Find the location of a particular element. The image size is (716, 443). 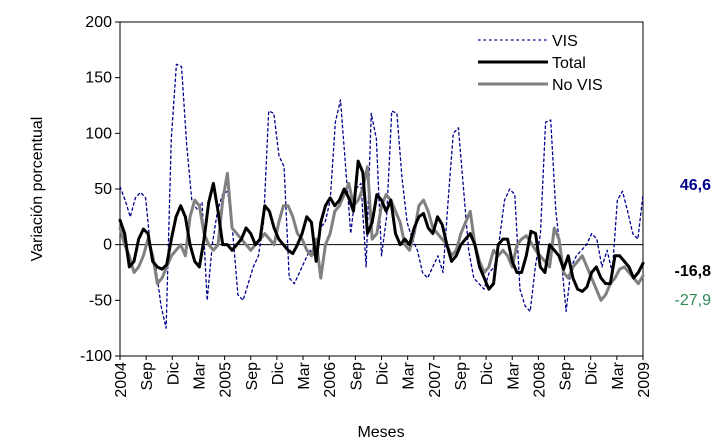

x-axis-title: Meses is located at coordinates (380, 432).